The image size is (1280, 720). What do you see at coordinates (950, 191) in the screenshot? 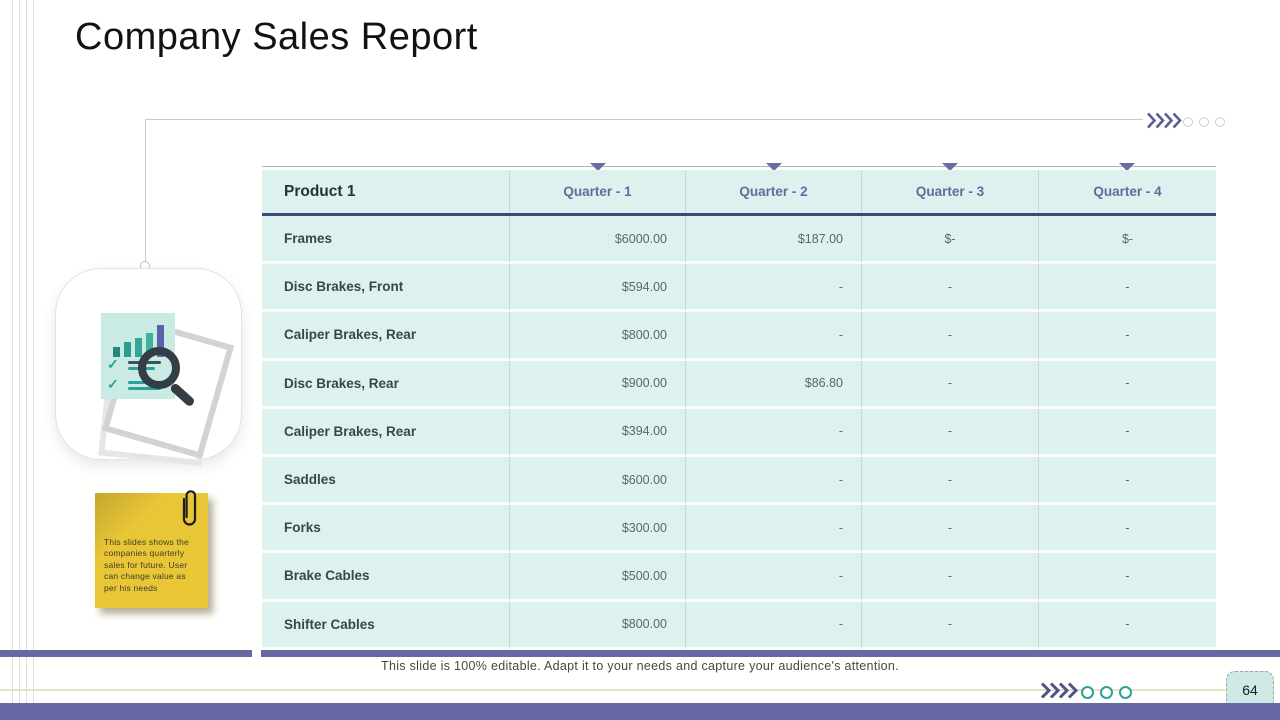
I see `header-quarter-3: Quarter - 3` at bounding box center [950, 191].